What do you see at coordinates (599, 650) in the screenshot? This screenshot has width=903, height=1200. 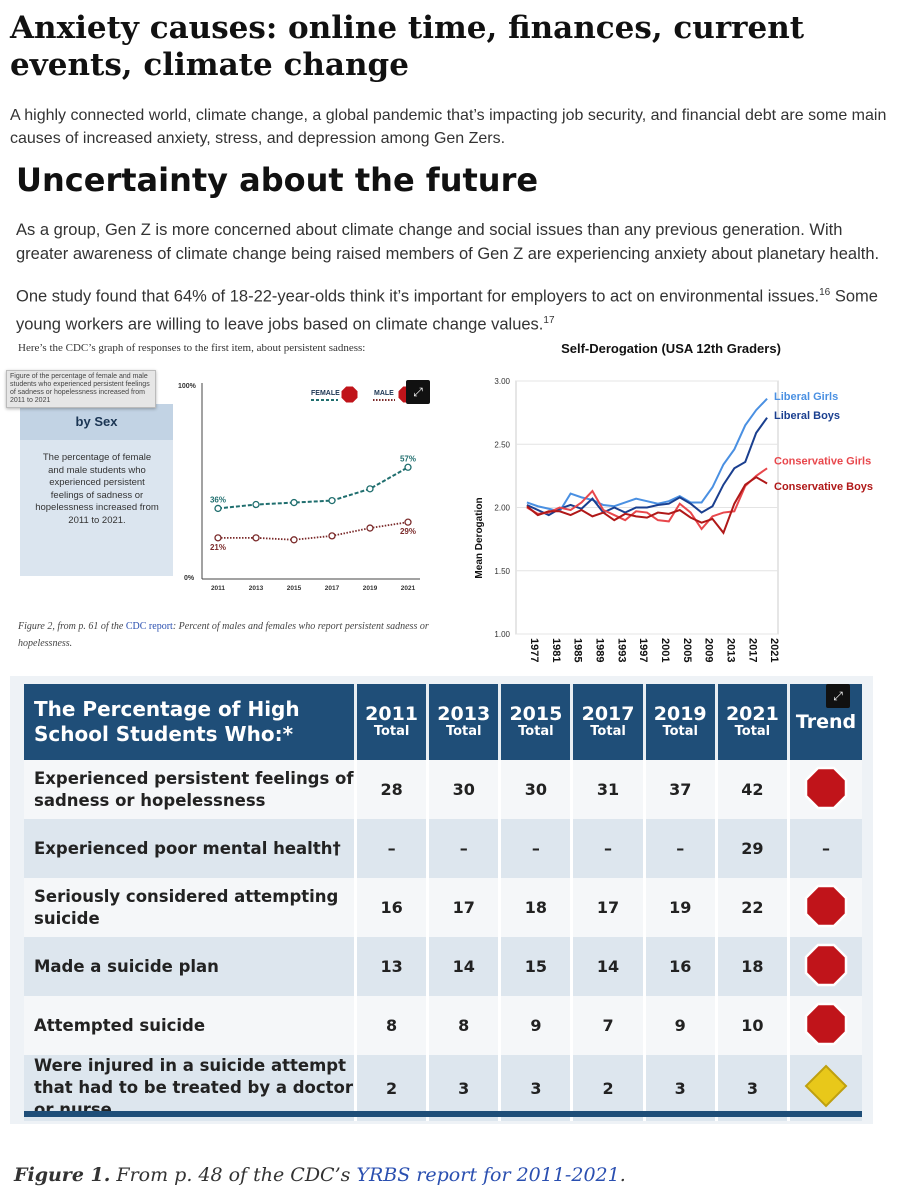 I see `x-tick-label: 1989` at bounding box center [599, 650].